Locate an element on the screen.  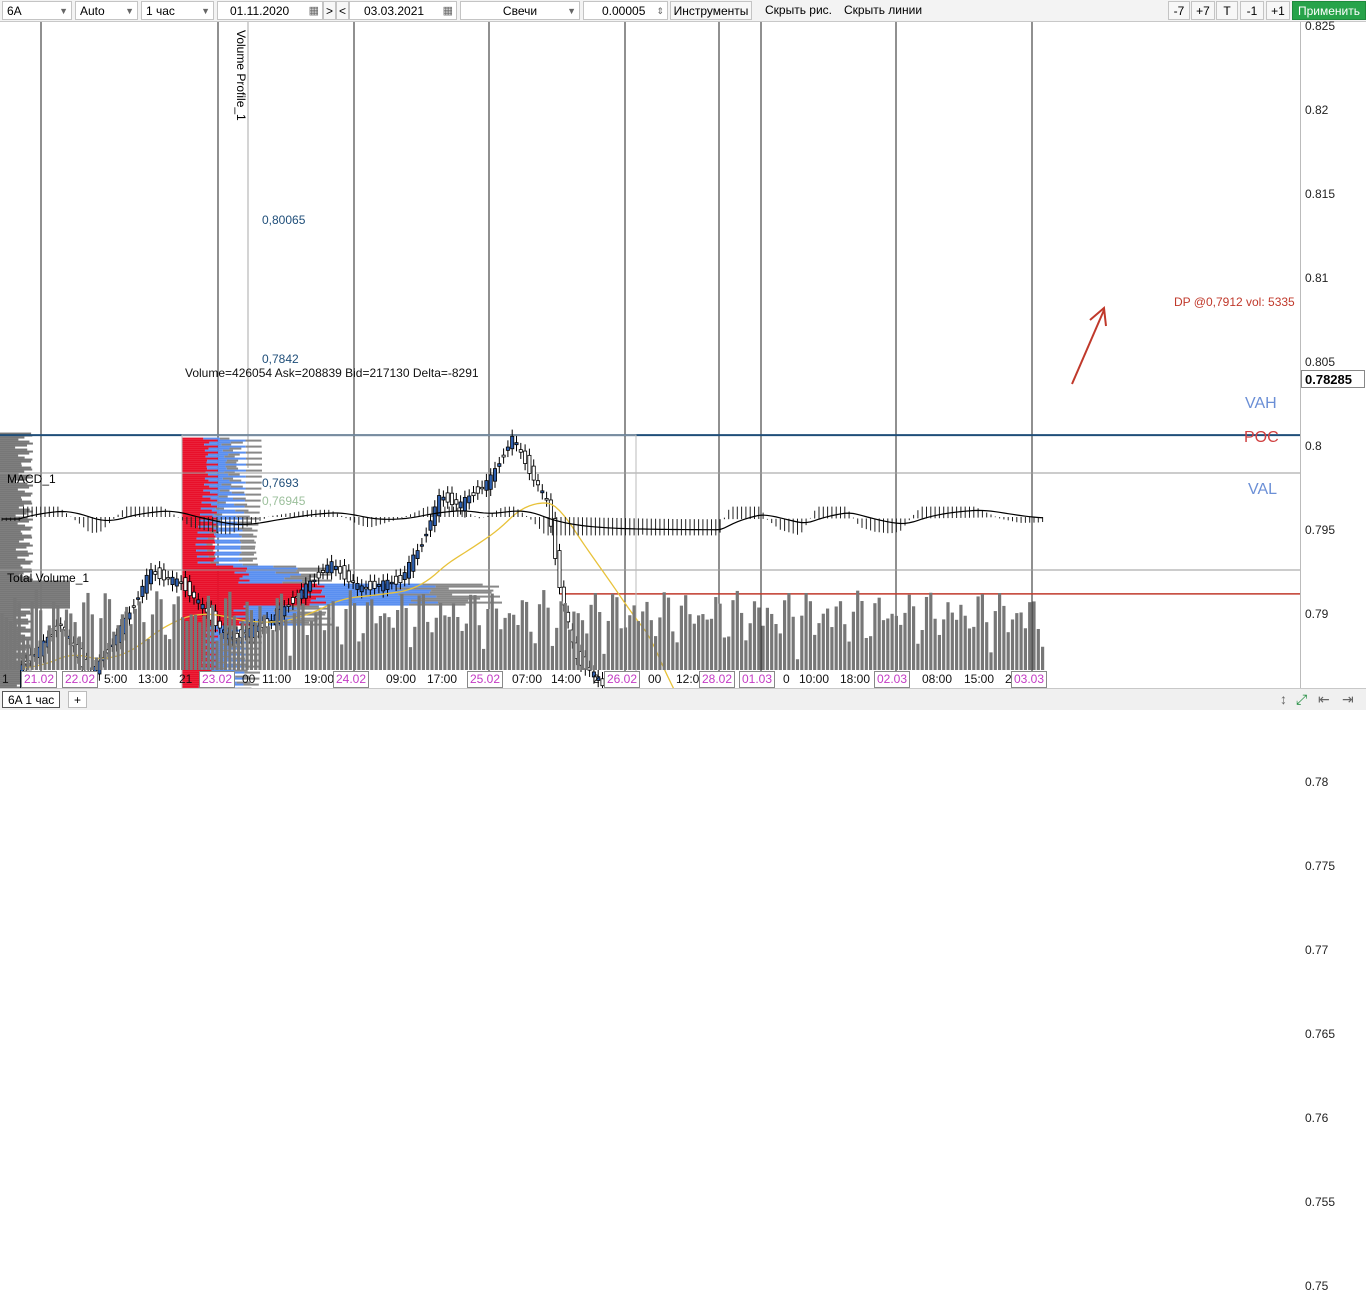
date-from-field: 01.11.2020▦ is located at coordinates (270, 10).